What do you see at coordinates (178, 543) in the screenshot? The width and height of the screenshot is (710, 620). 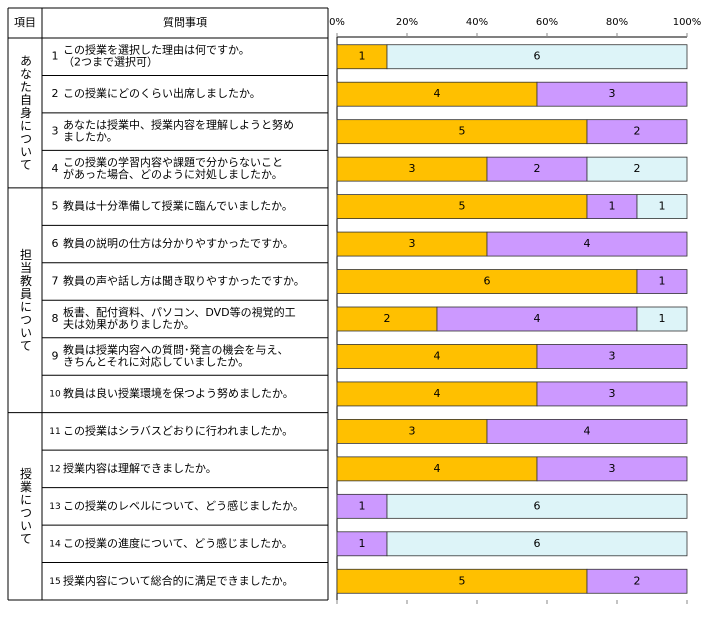 I see `question-text: この授業の進度について、どう感じましたか。` at bounding box center [178, 543].